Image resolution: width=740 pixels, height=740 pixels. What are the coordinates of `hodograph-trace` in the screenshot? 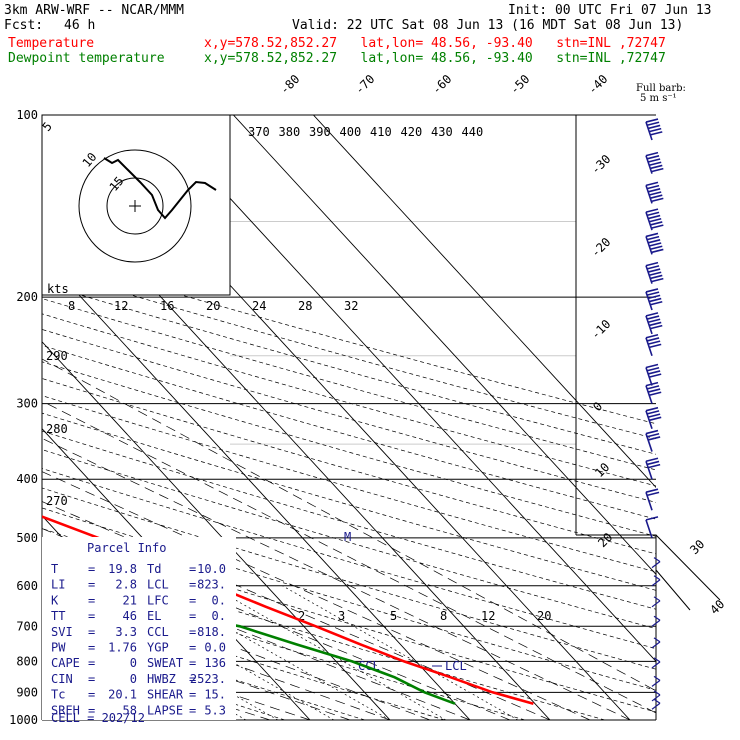 It's located at (160, 188).